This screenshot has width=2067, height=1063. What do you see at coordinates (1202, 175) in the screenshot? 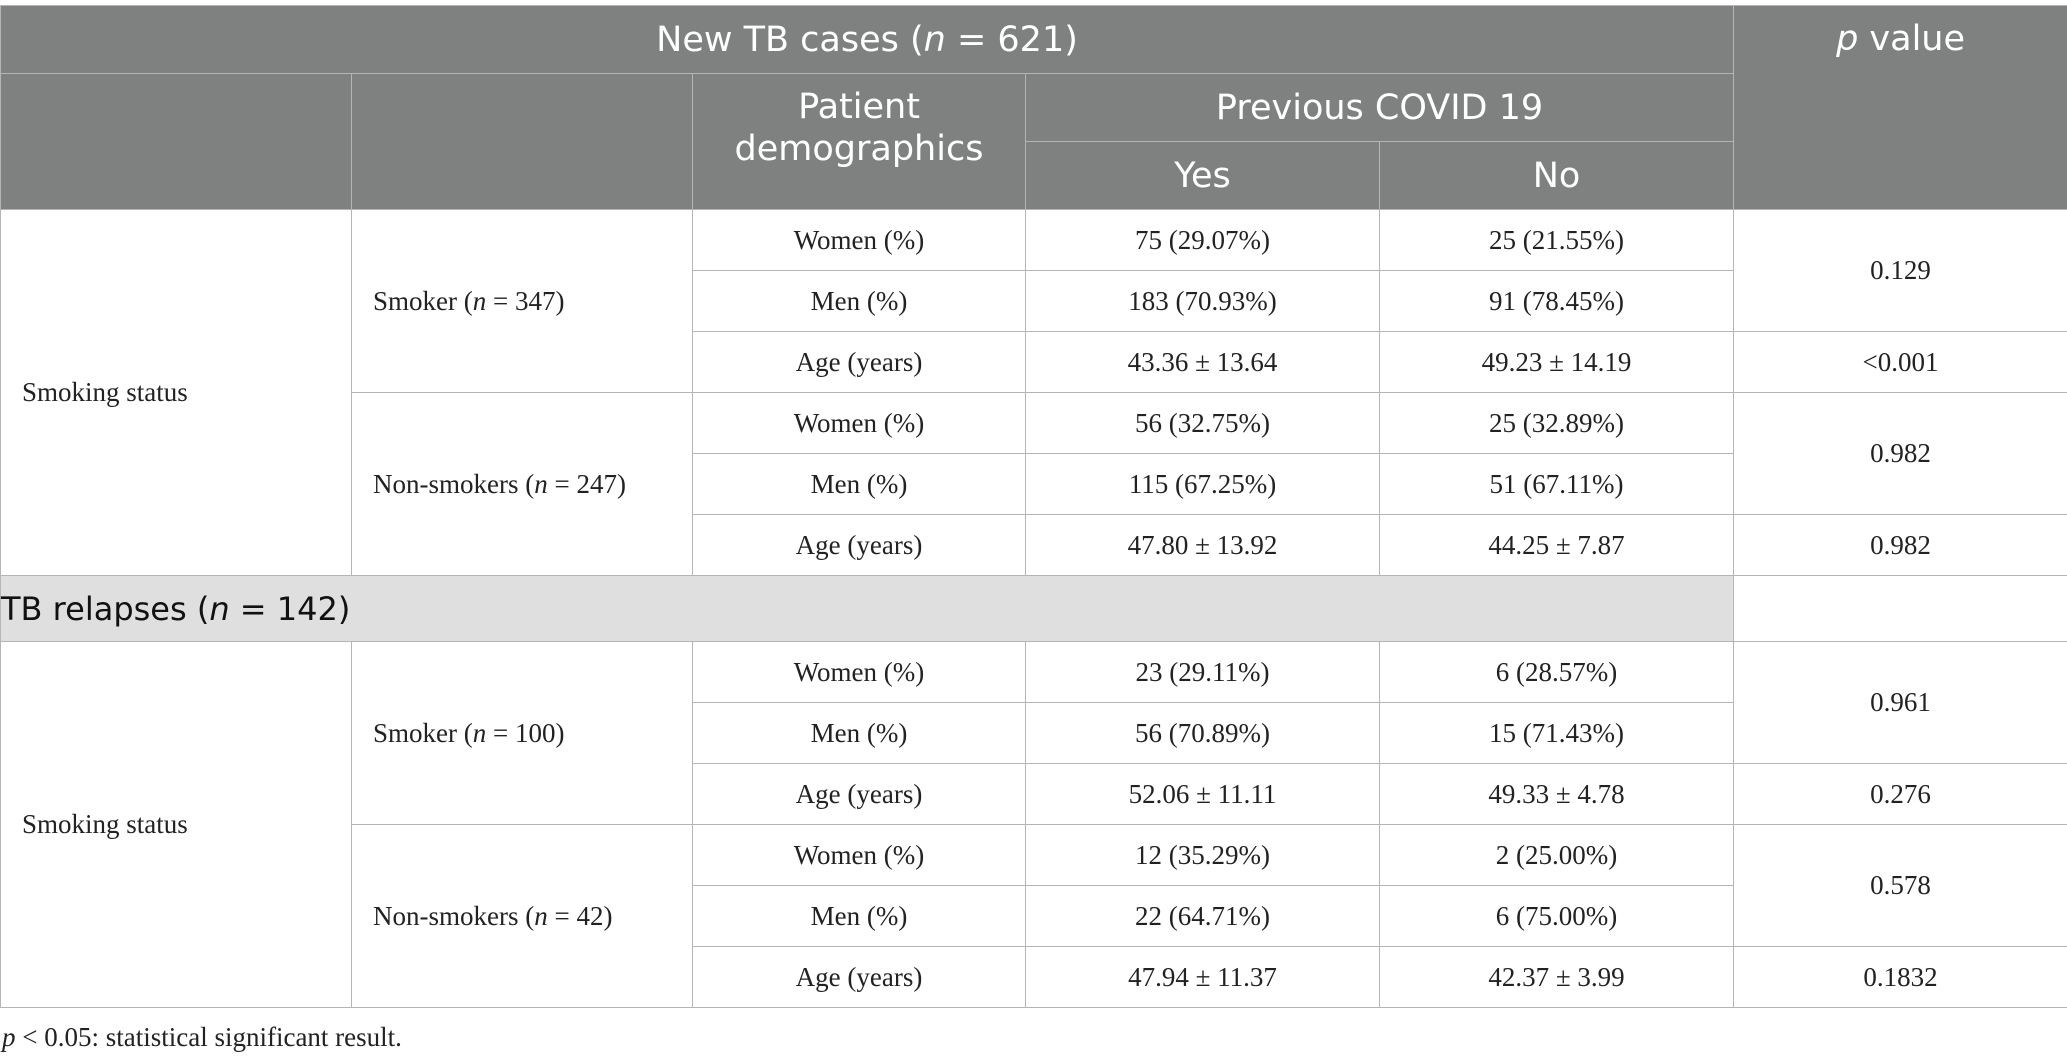
I see `yes-header: Yes` at bounding box center [1202, 175].